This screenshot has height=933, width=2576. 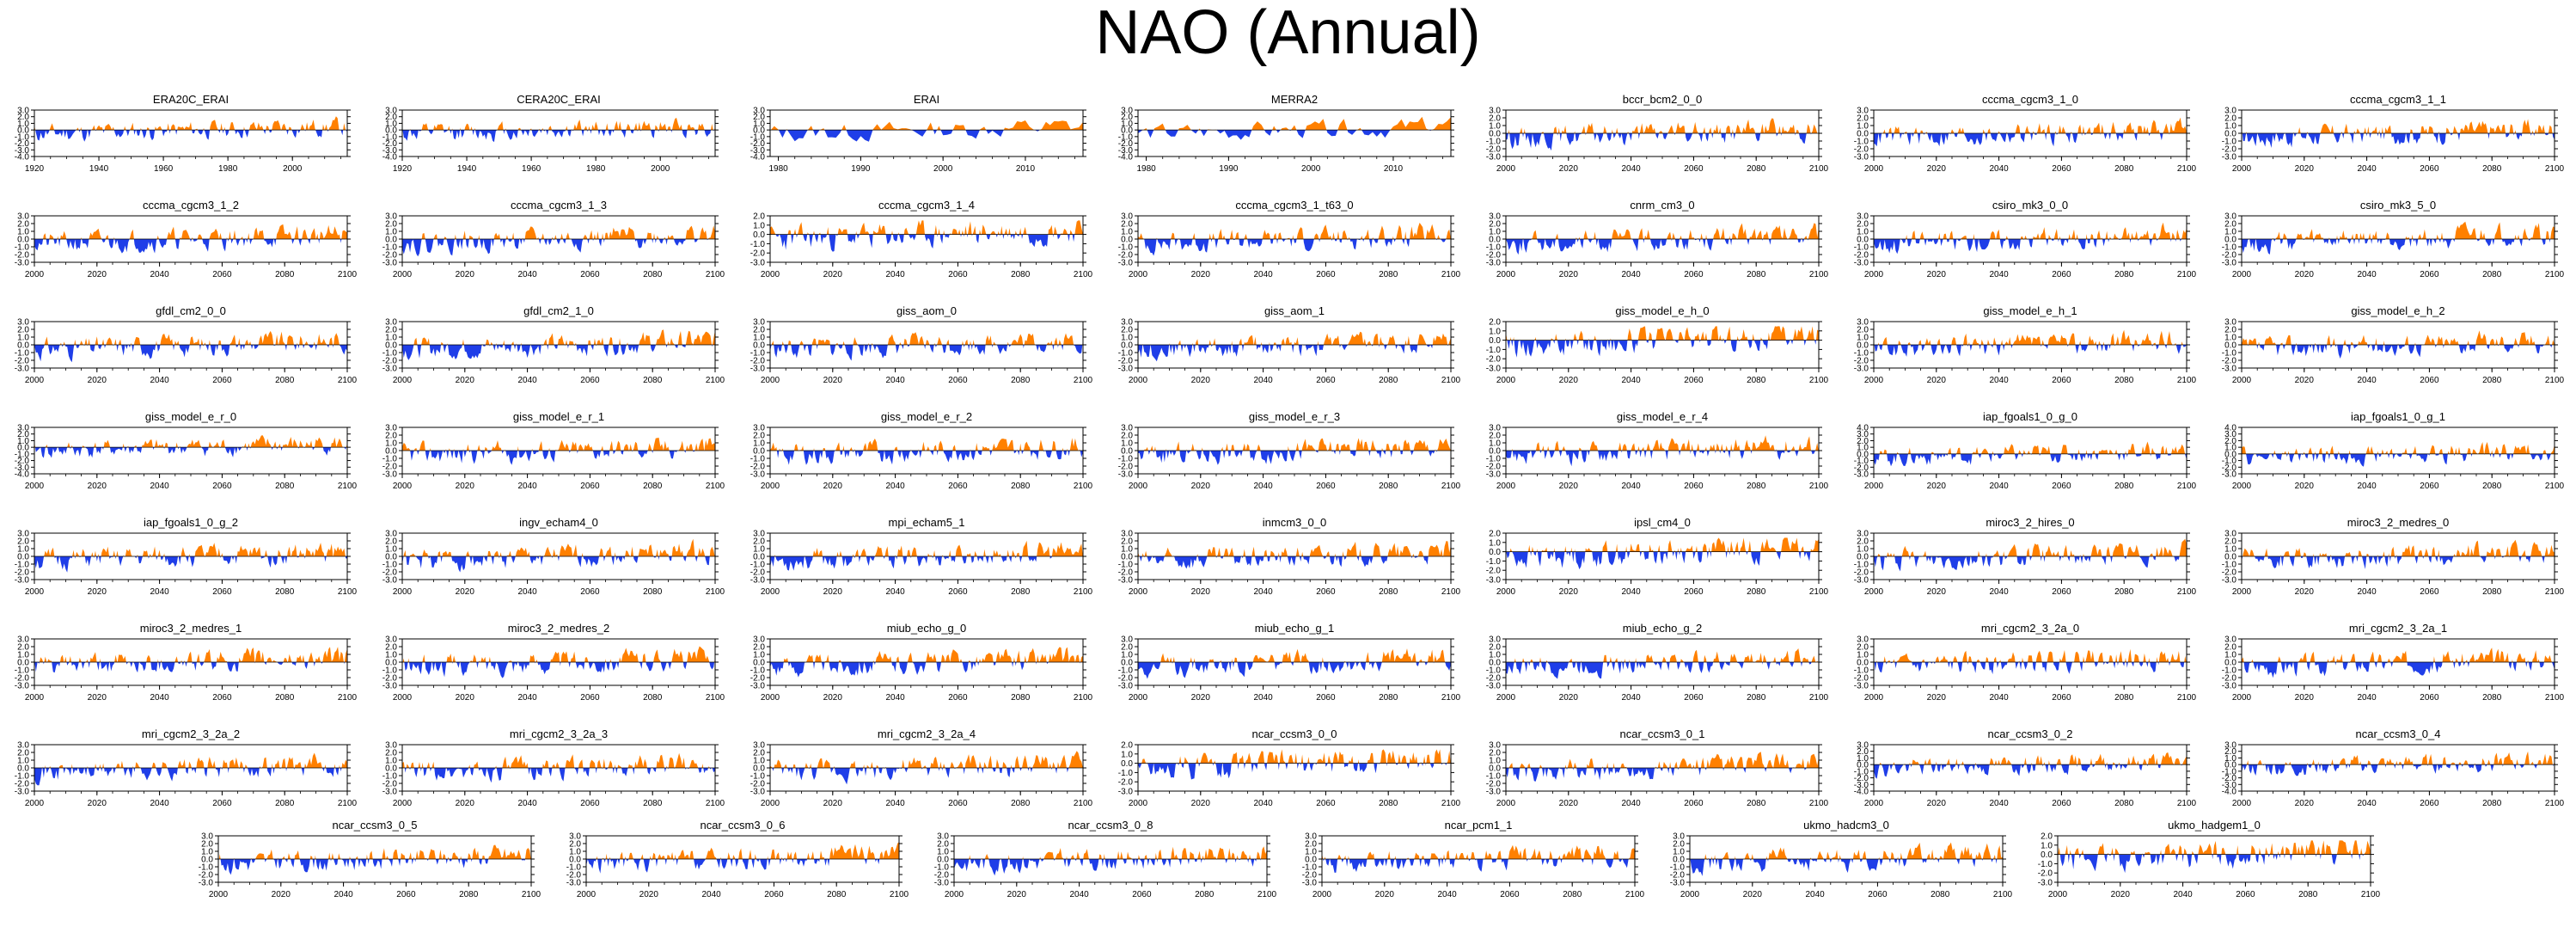 I want to click on panel-title: ncar_ccsm3_0_4, so click(x=2398, y=733).